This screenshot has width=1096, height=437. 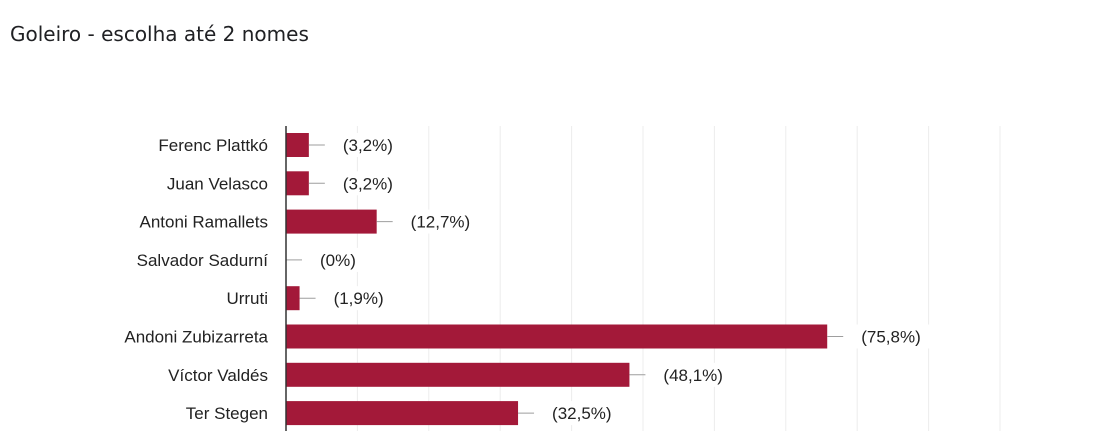 I want to click on value-label: (32,5%), so click(x=582, y=413).